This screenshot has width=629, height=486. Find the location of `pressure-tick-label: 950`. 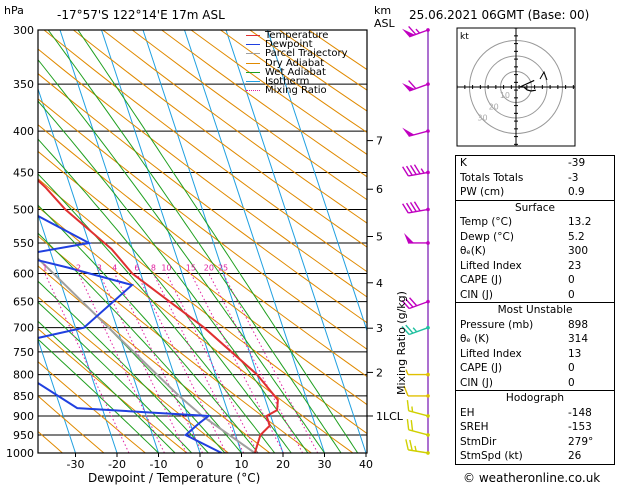

pressure-tick-label: 950 is located at coordinates (23, 435).